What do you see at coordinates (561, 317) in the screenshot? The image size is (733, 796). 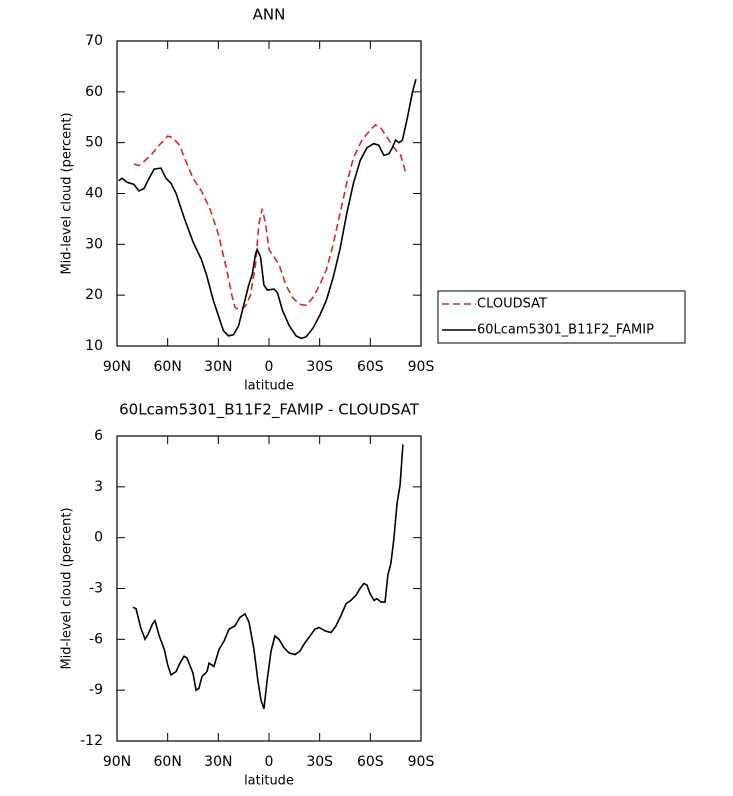 I see `legend-box` at bounding box center [561, 317].